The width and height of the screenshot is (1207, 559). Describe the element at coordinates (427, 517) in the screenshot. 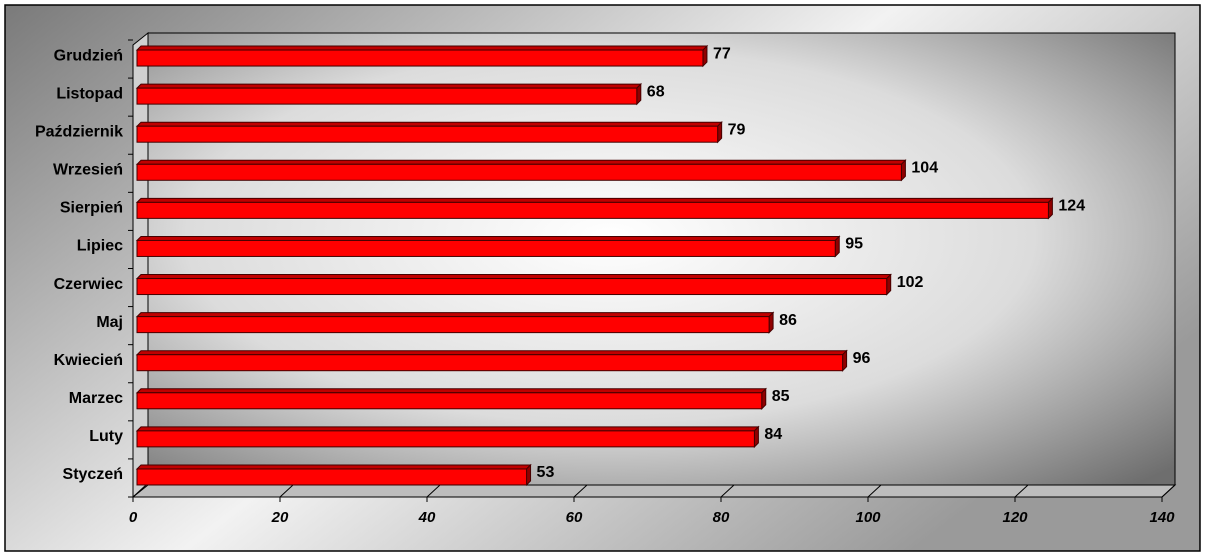

I see `x-tick-label: 40` at that location.